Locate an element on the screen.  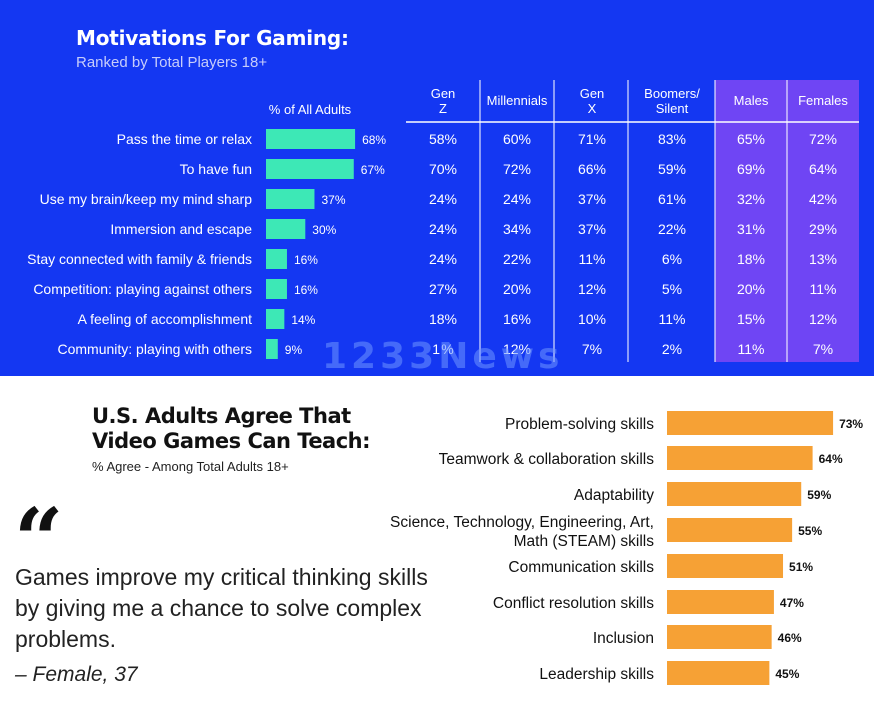
skill-value: 47% is located at coordinates (792, 603).